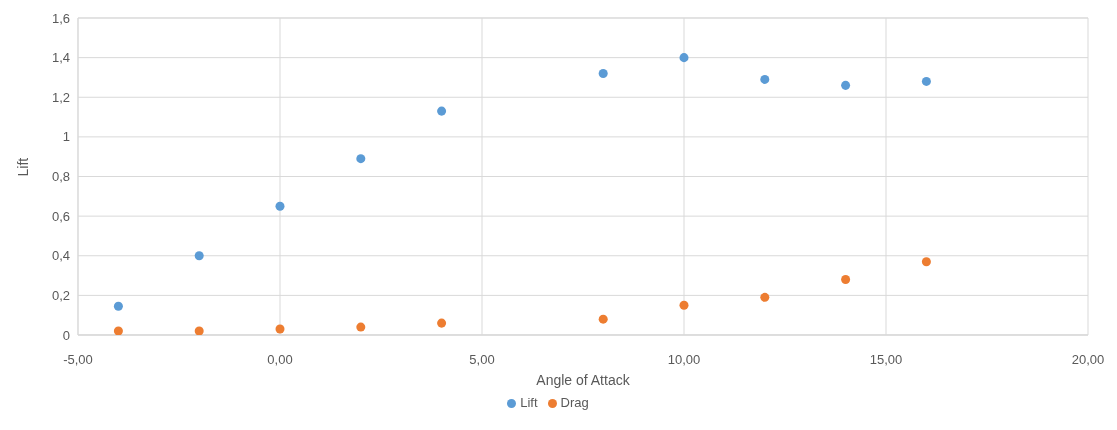 The width and height of the screenshot is (1117, 430). I want to click on y-tick-label: 0,6, so click(60, 216).